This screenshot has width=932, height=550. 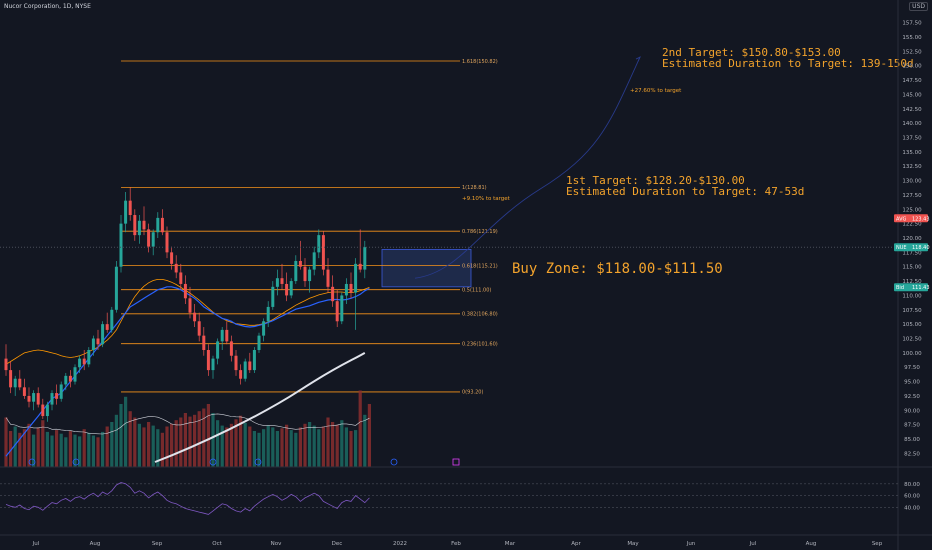 I want to click on x-tick-label: Dec, so click(x=337, y=544).